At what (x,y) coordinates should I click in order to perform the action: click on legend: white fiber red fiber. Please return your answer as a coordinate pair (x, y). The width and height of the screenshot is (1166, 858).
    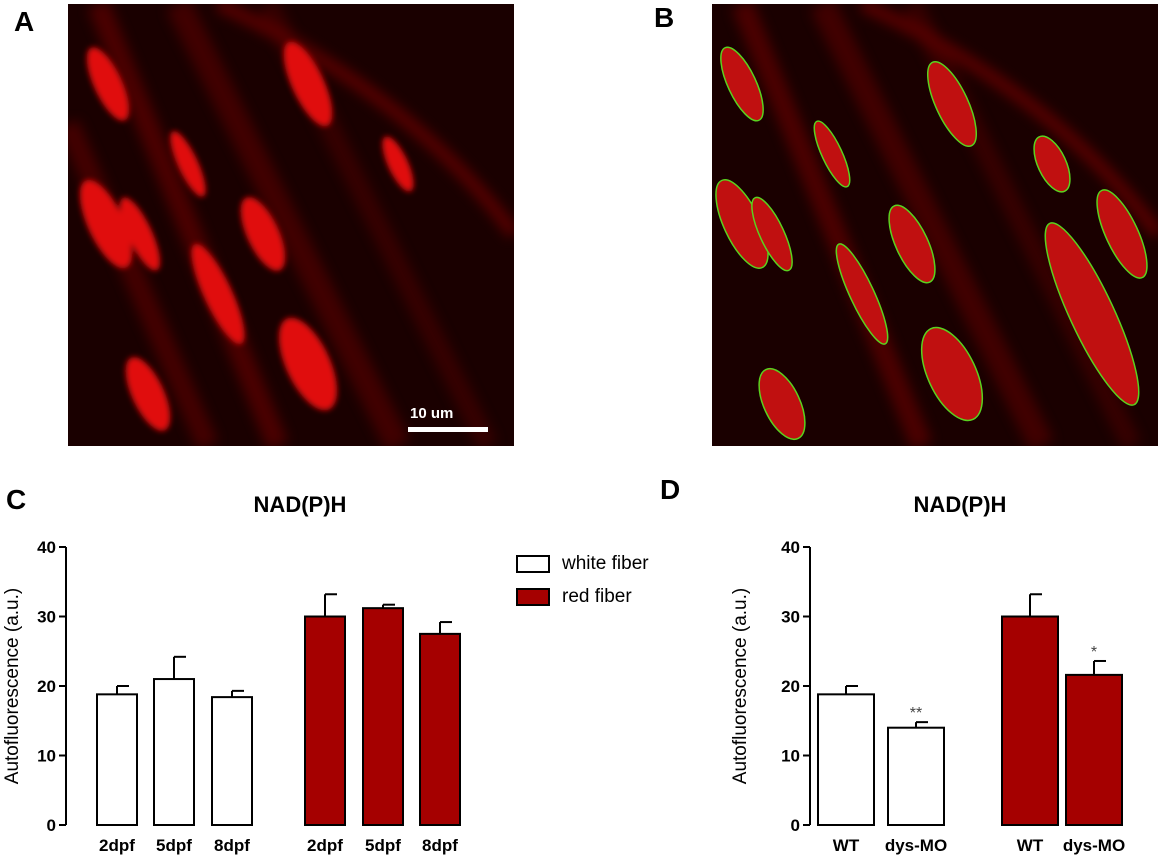
    Looking at the image, I should click on (596, 583).